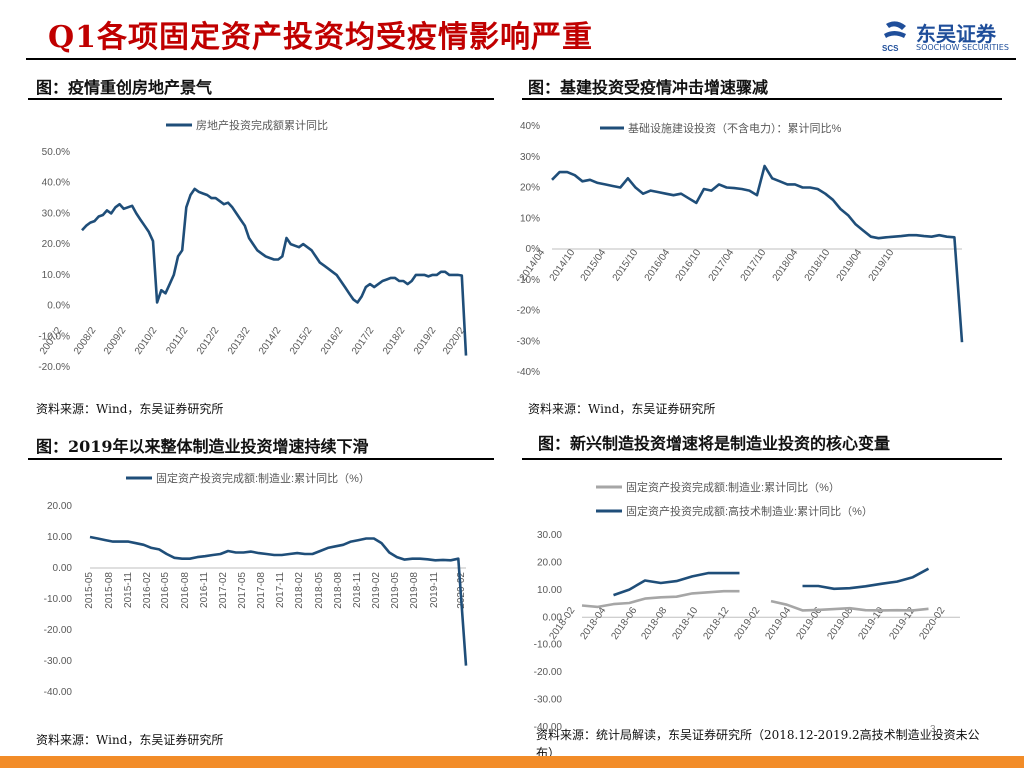 This screenshot has height=768, width=1024. What do you see at coordinates (548, 645) in the screenshot?
I see `chart4-ytick: -10.00` at bounding box center [548, 645].